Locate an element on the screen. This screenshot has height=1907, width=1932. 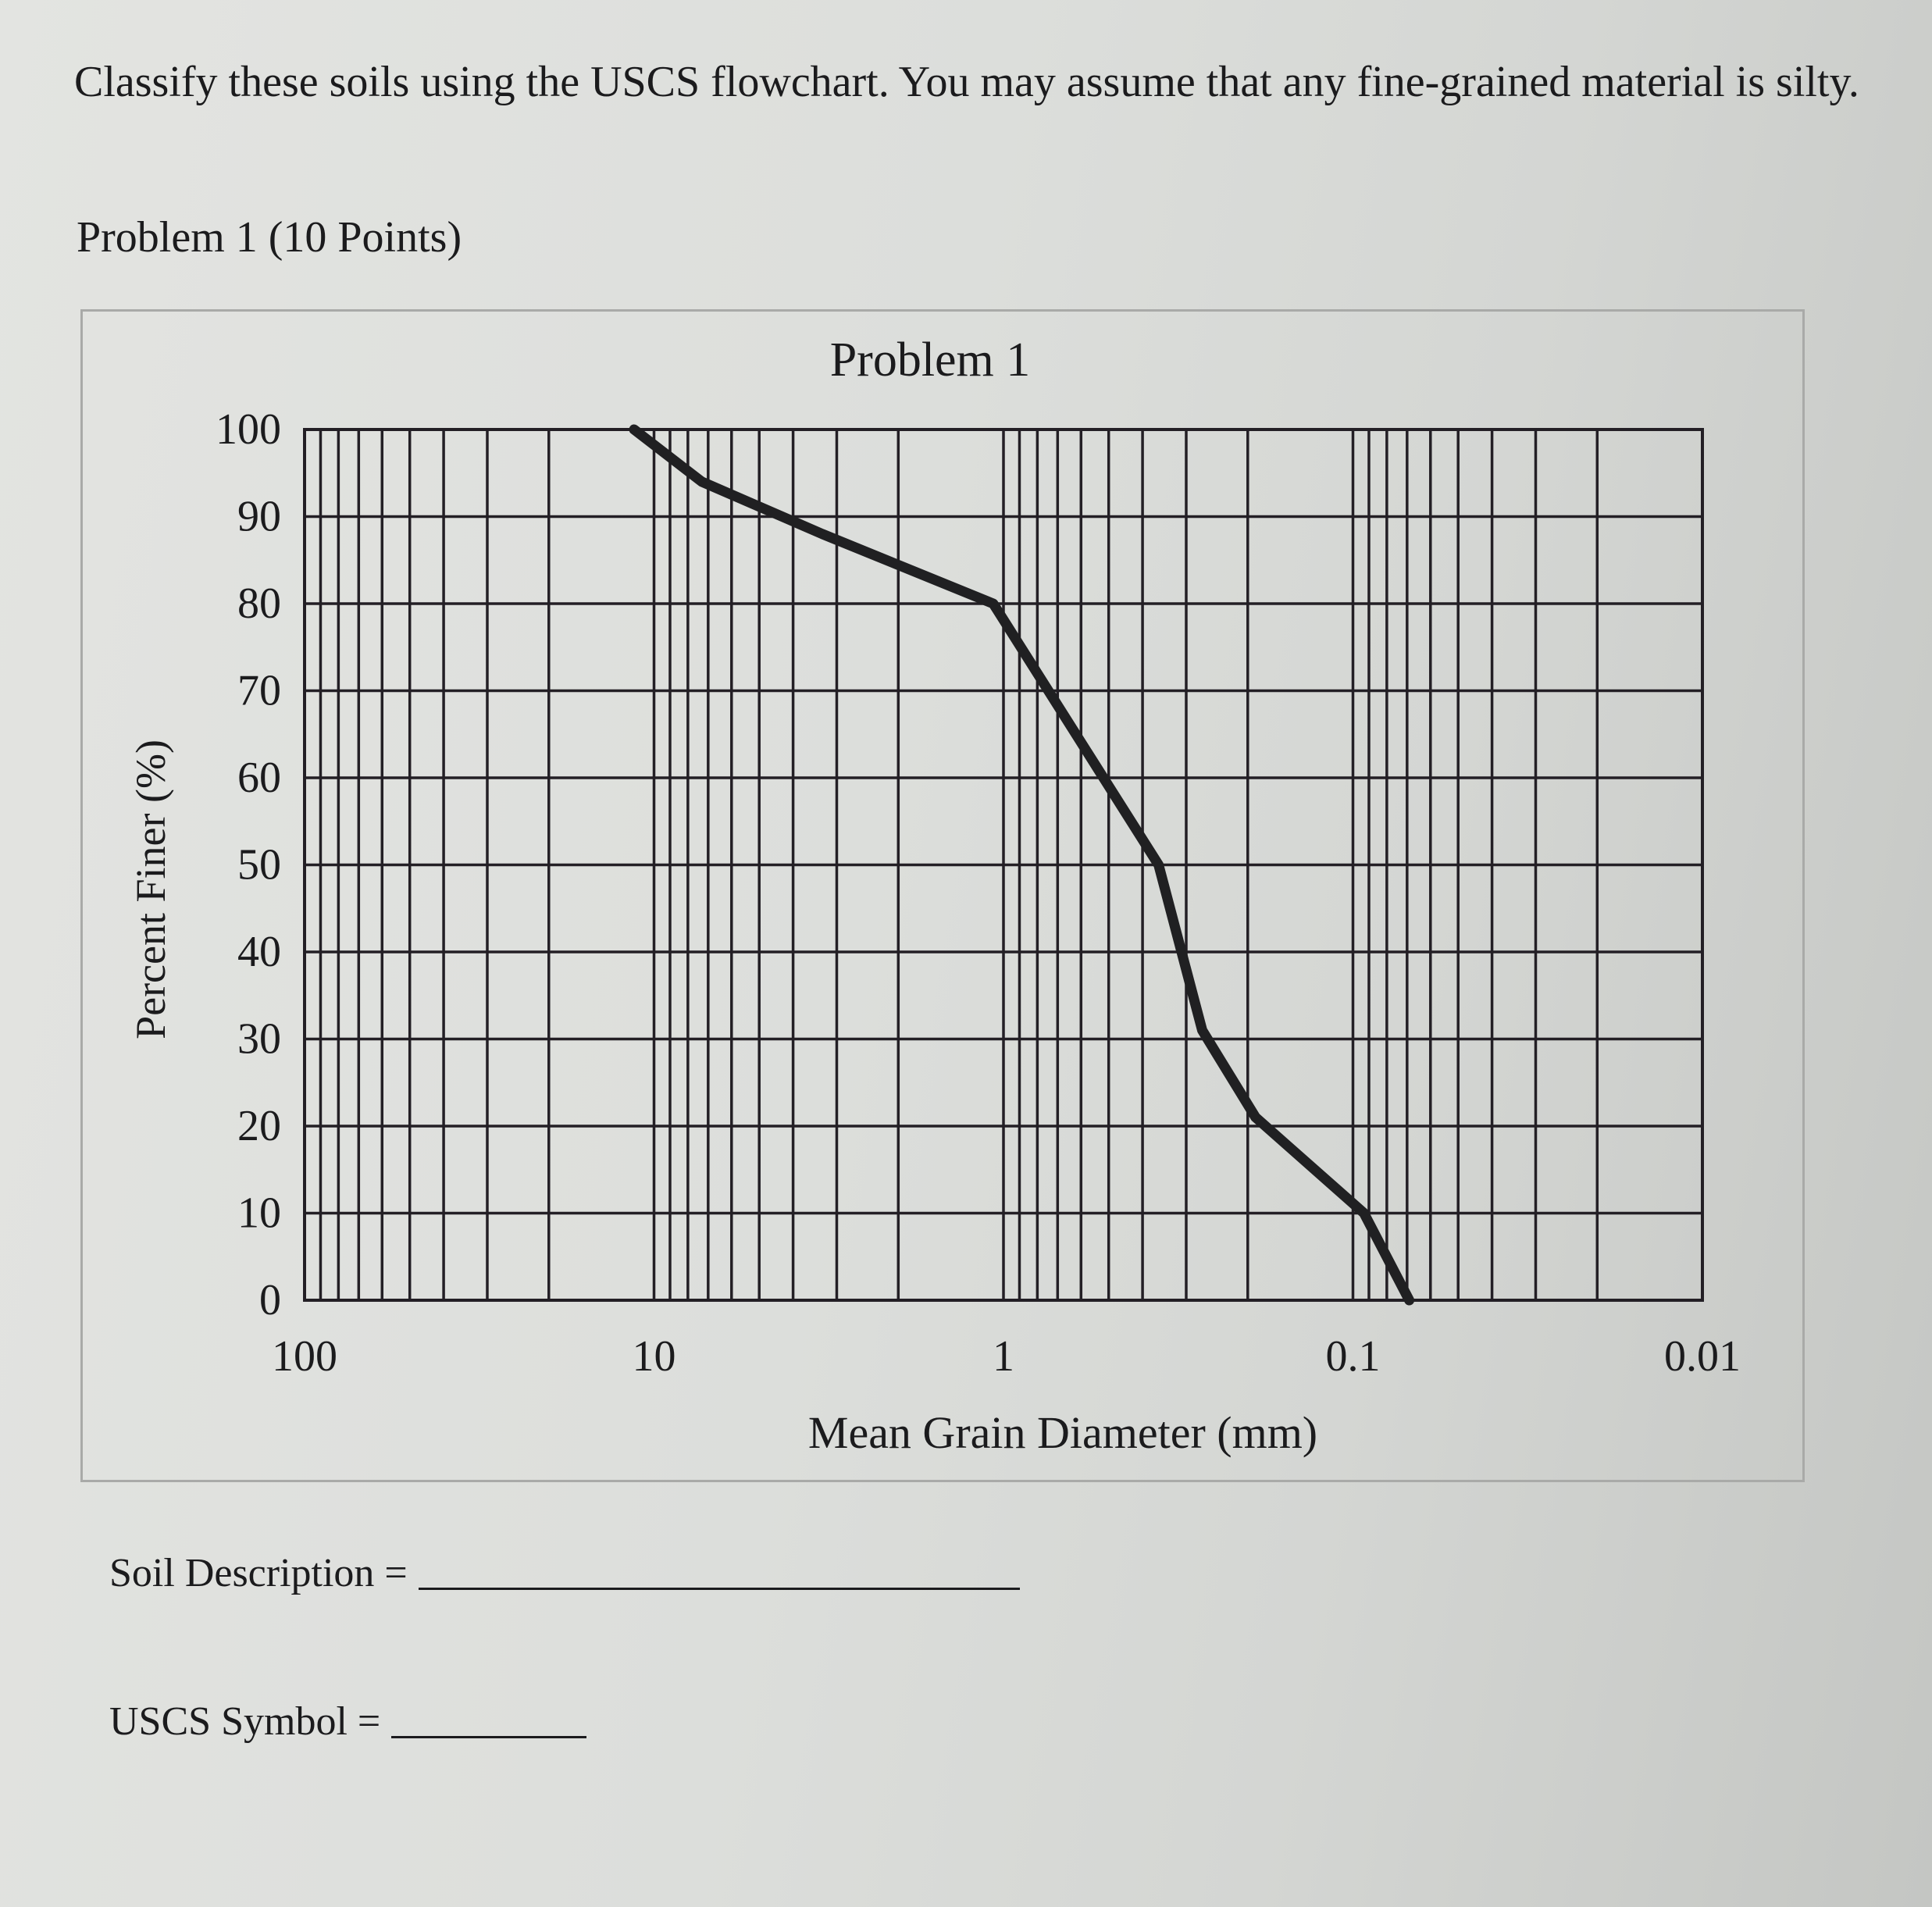
y-axis-label: Percent Finer (%) is located at coordinates (150, 890).